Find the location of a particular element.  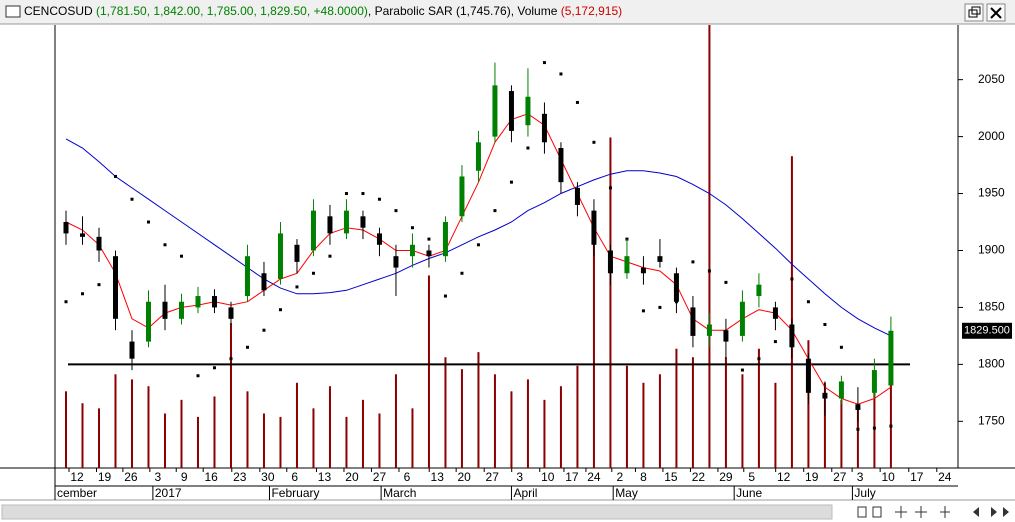

restore-button is located at coordinates (974, 12).